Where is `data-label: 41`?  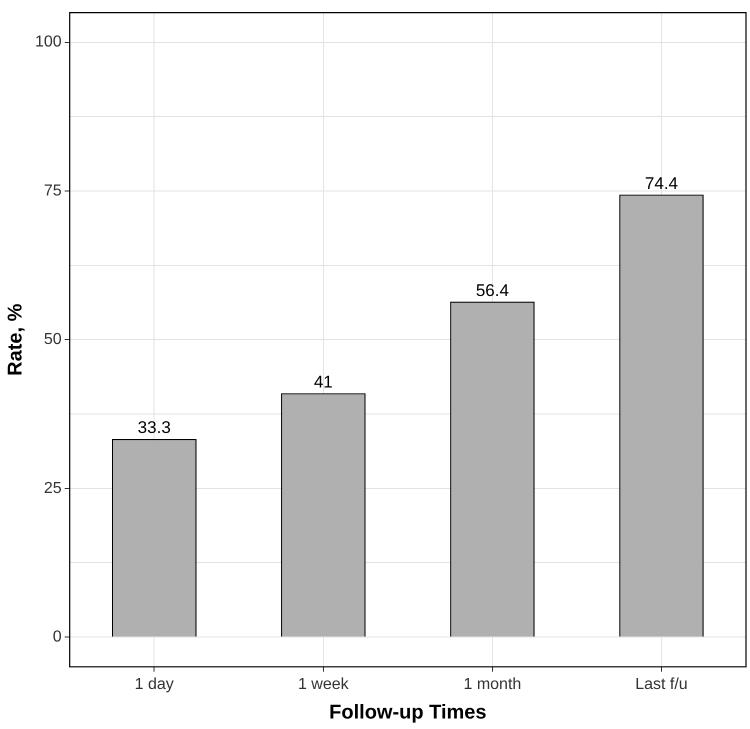
data-label: 41 is located at coordinates (323, 382).